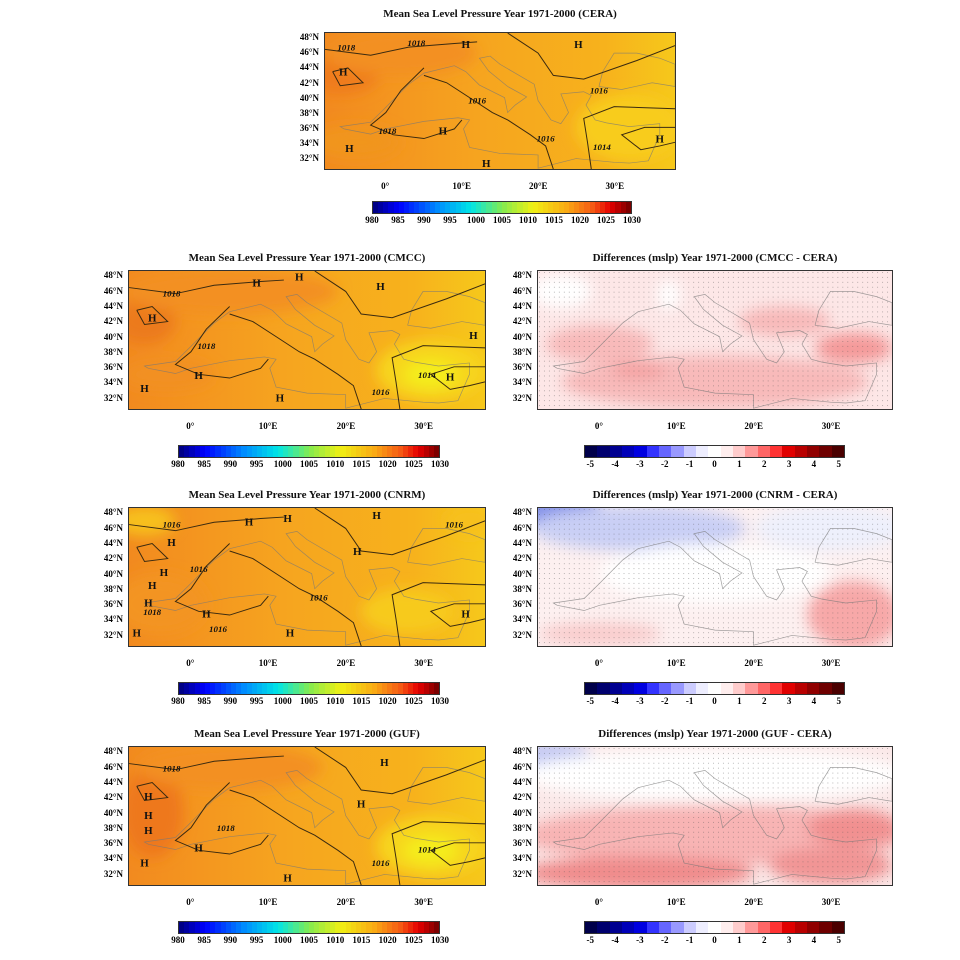 Image resolution: width=960 pixels, height=960 pixels. What do you see at coordinates (172, 293) in the screenshot?
I see `contour-label: 1018` at bounding box center [172, 293].